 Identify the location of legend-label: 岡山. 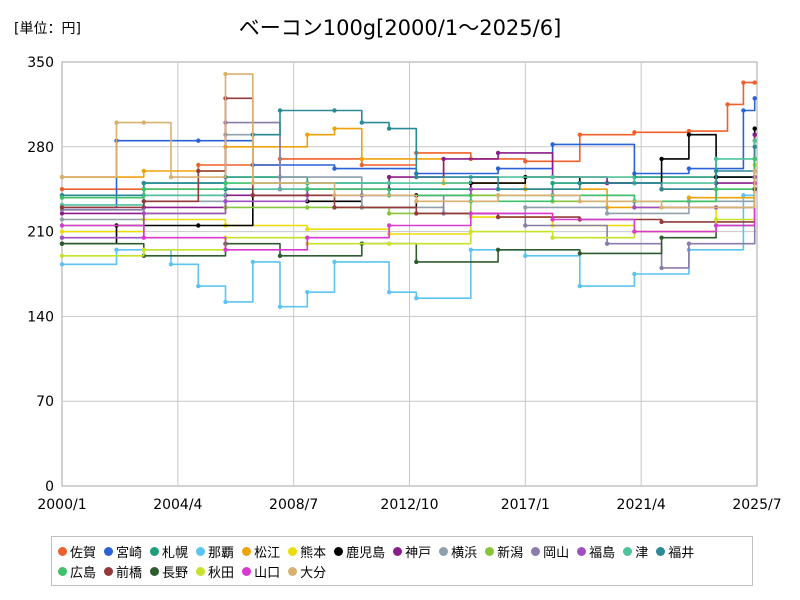
(556, 553).